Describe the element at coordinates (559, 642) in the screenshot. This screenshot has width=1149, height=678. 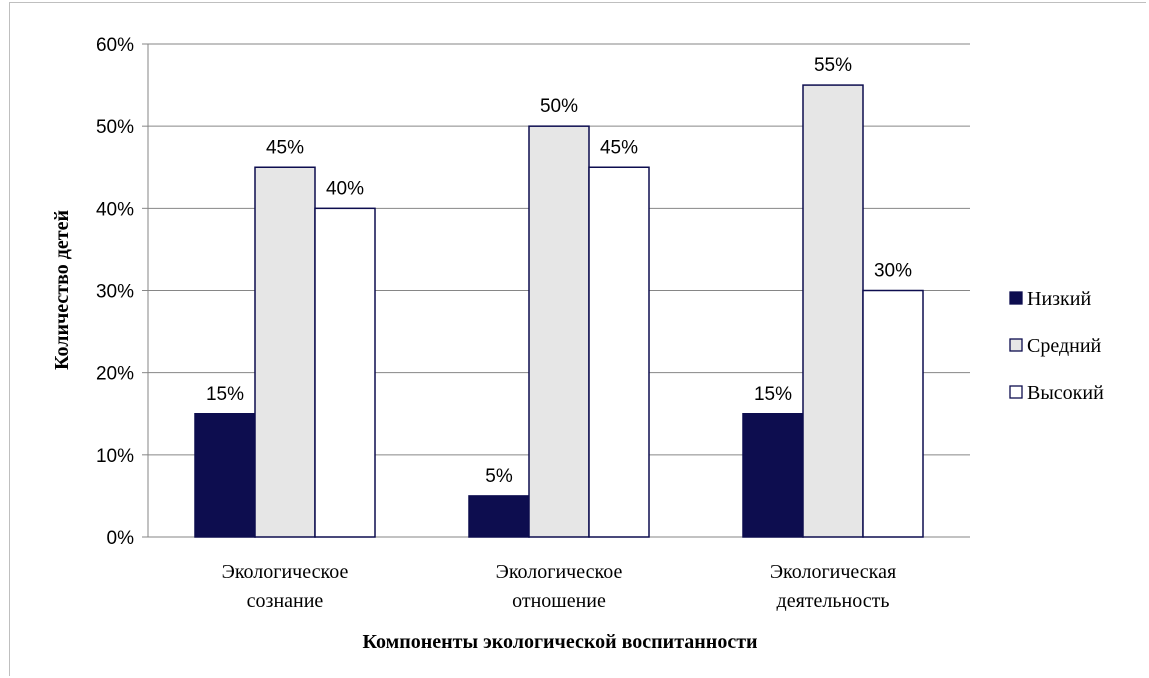
I see `x-axis-title: Компоненты экологической воспитанности` at that location.